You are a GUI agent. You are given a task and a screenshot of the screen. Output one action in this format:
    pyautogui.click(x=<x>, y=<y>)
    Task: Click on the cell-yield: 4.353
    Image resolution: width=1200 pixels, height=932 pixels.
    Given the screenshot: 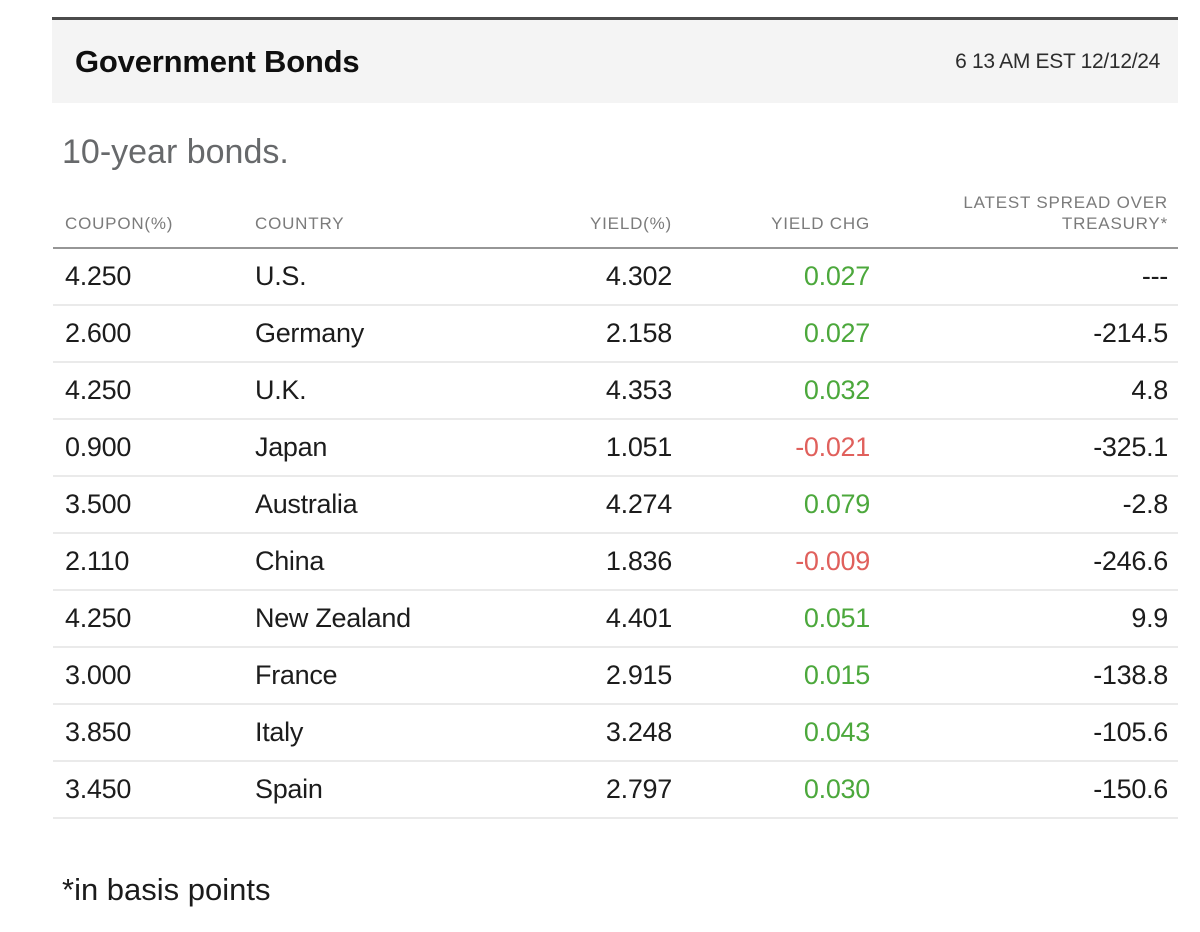 What is the action you would take?
    pyautogui.click(x=593, y=391)
    